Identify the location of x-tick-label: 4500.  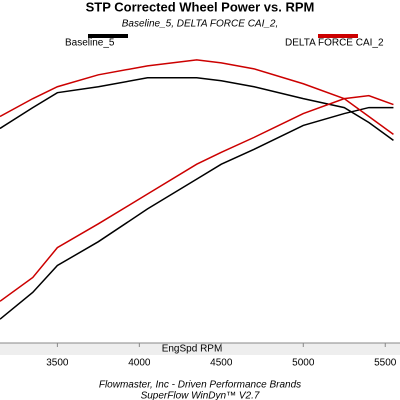
(221, 363).